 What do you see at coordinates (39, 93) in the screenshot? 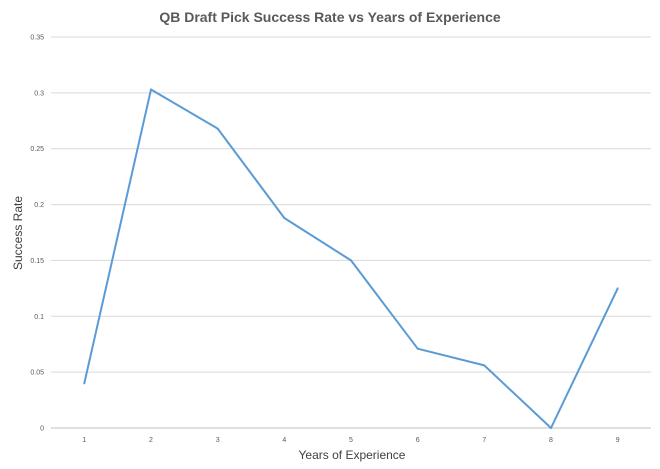
I see `y-tick-label: 0.3` at bounding box center [39, 93].